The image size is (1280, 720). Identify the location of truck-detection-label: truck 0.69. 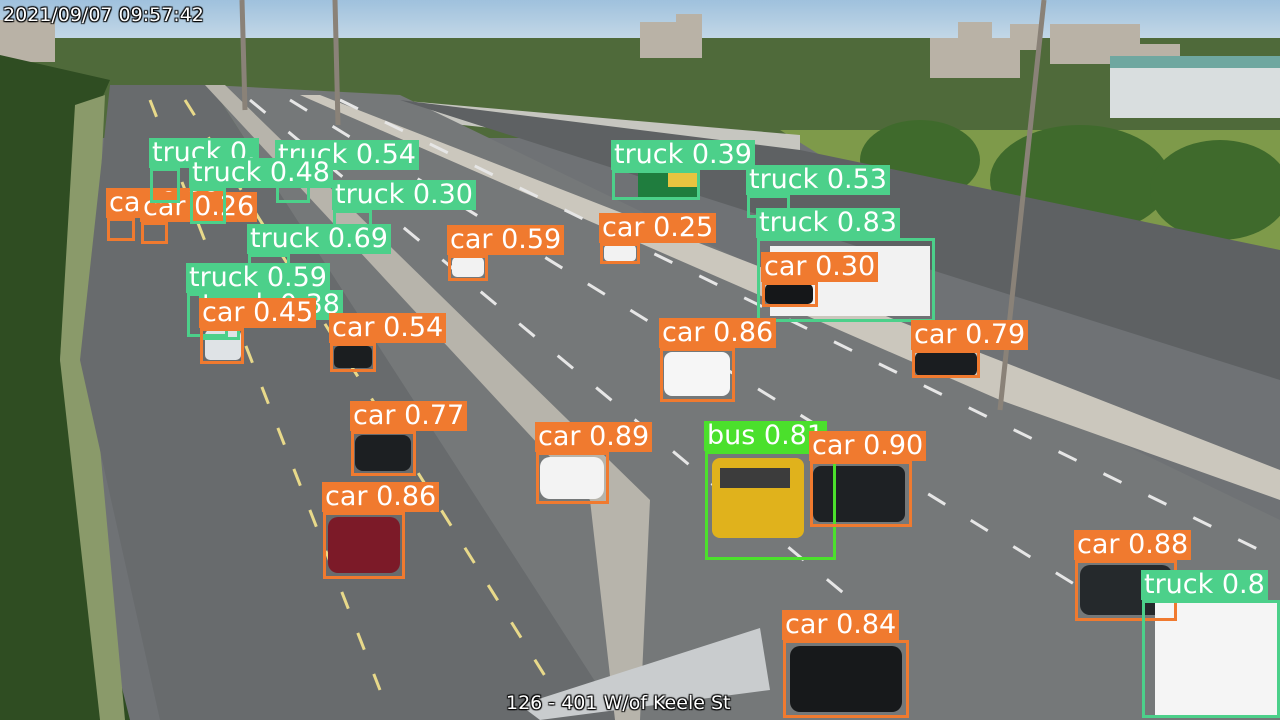
(319, 239).